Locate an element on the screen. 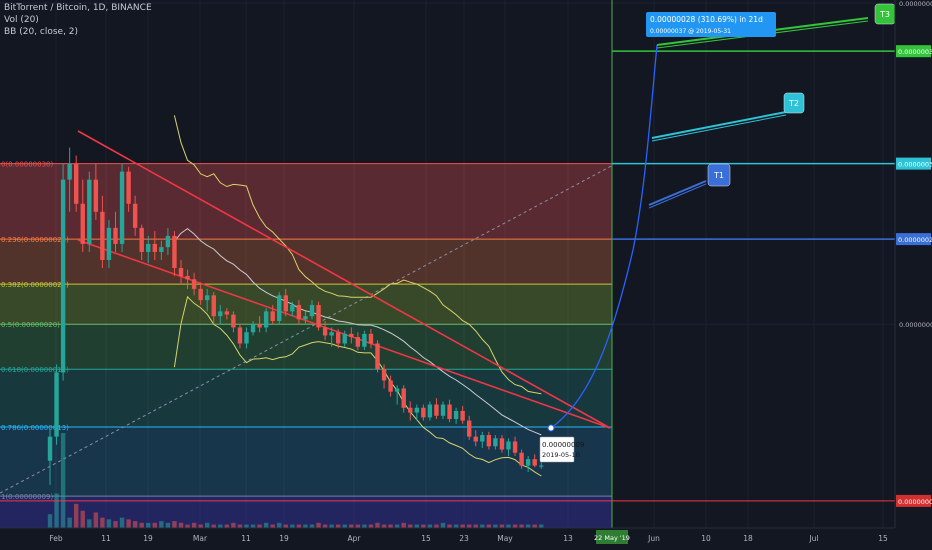  time-axis-label: May is located at coordinates (505, 538).